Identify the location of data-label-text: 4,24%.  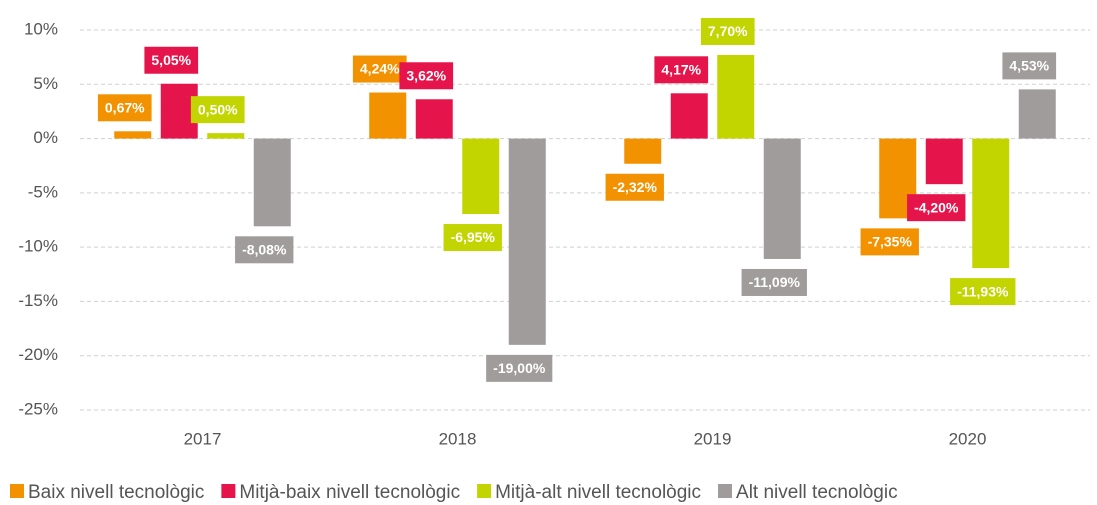
(380, 69).